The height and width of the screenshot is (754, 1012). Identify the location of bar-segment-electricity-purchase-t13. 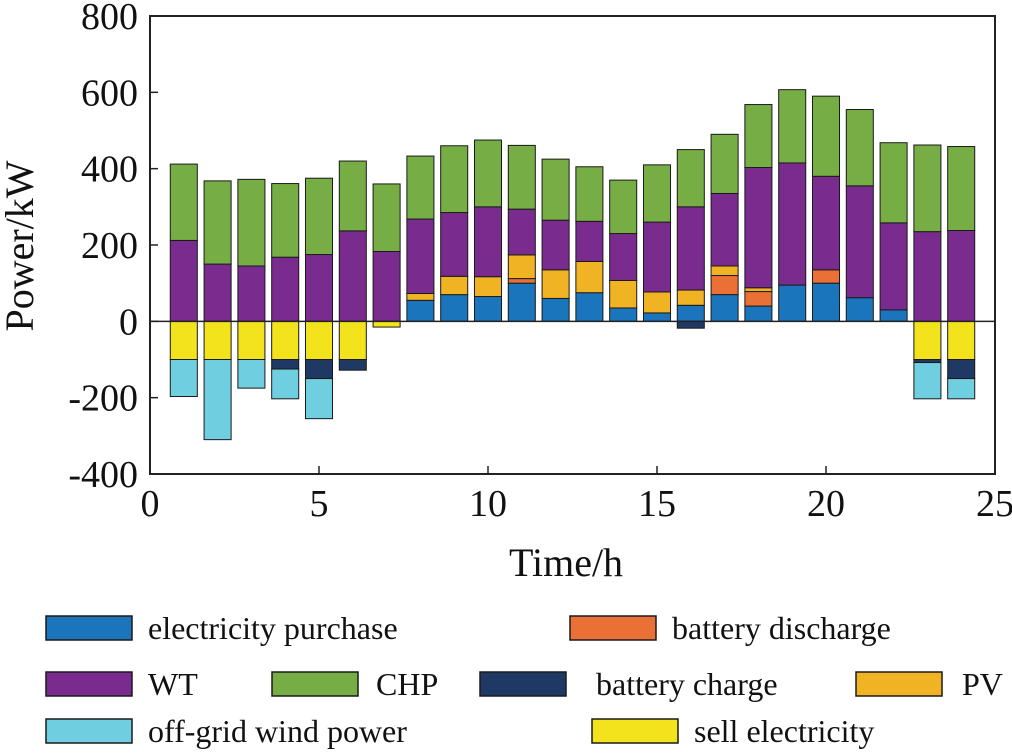
(589, 307).